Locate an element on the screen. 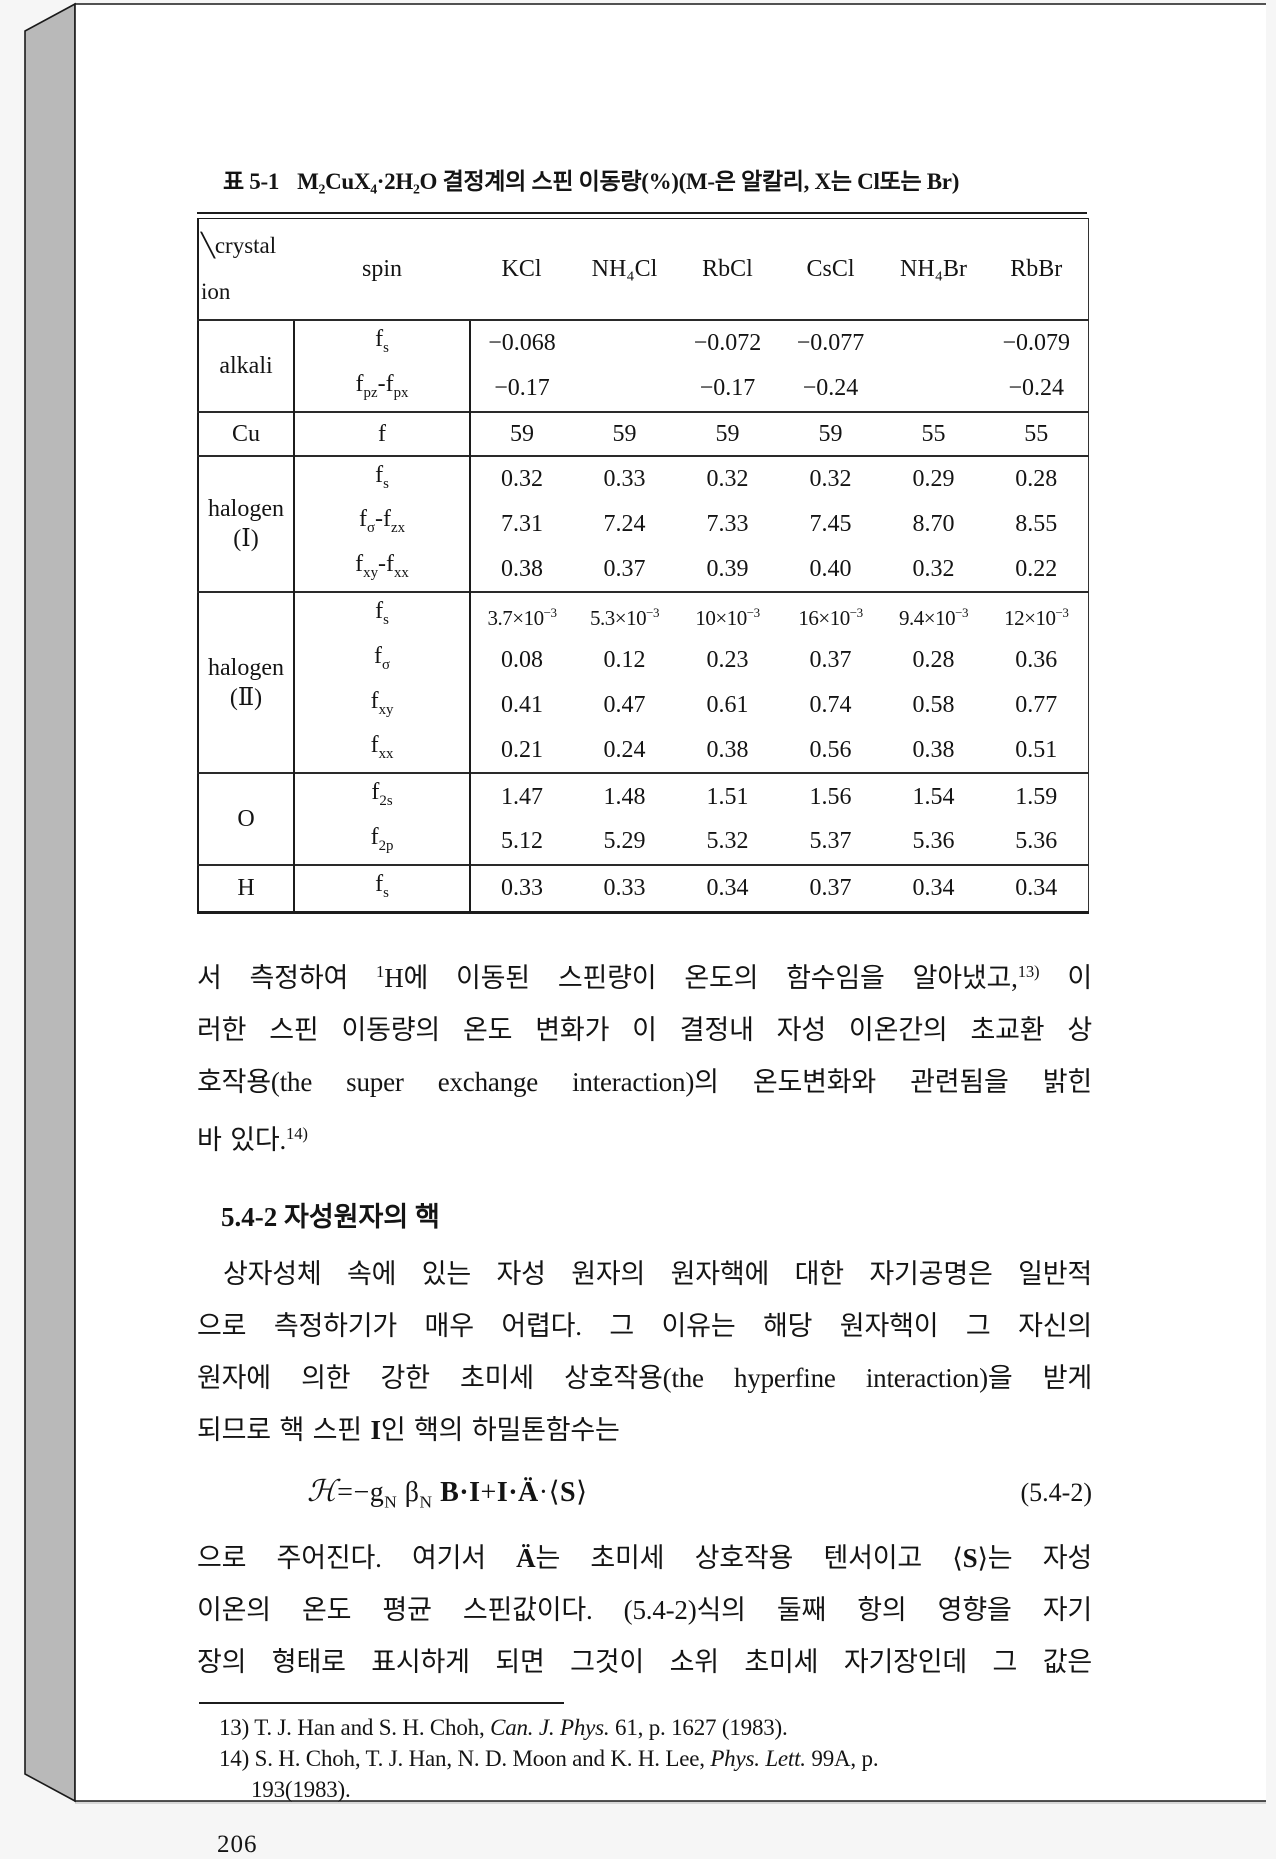  table-cell: 0.39 is located at coordinates (727, 568).